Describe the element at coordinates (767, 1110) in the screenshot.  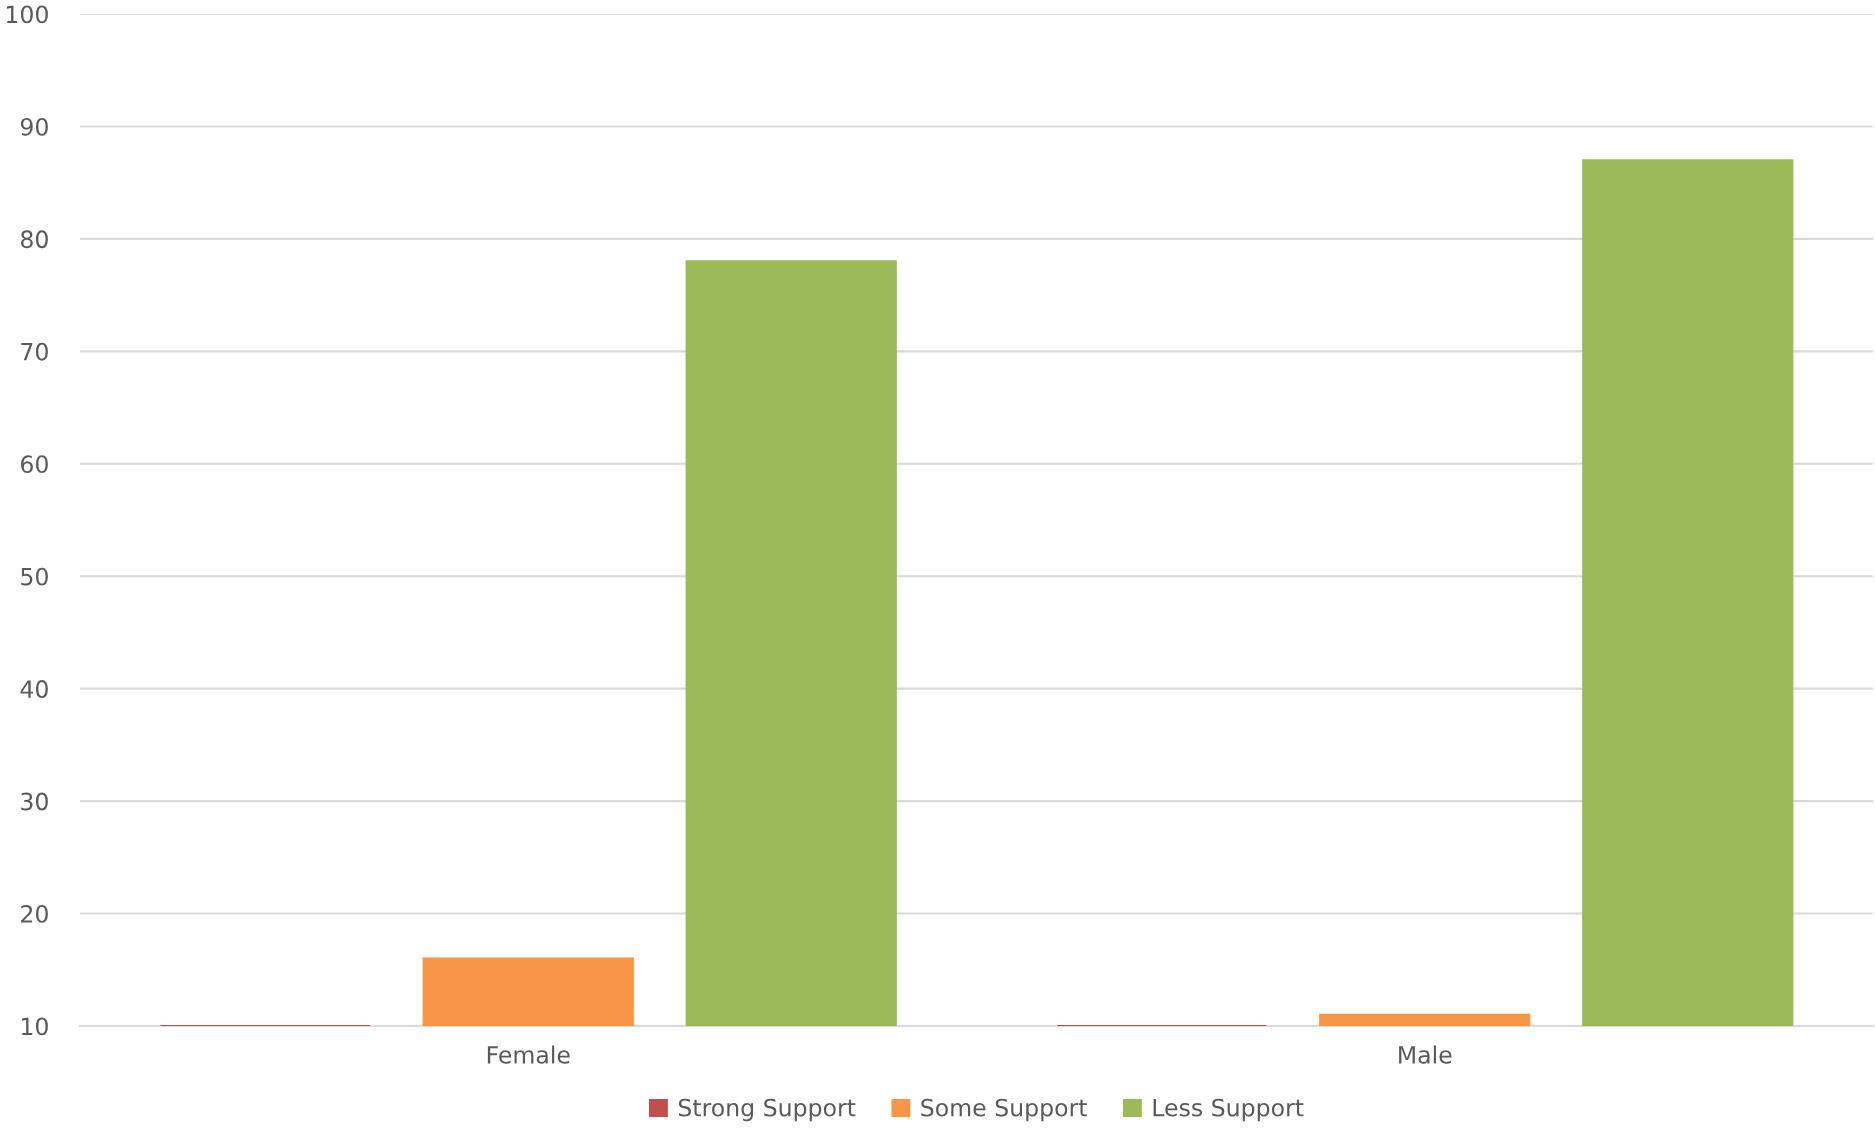
I see `legend-label: Strong Support` at that location.